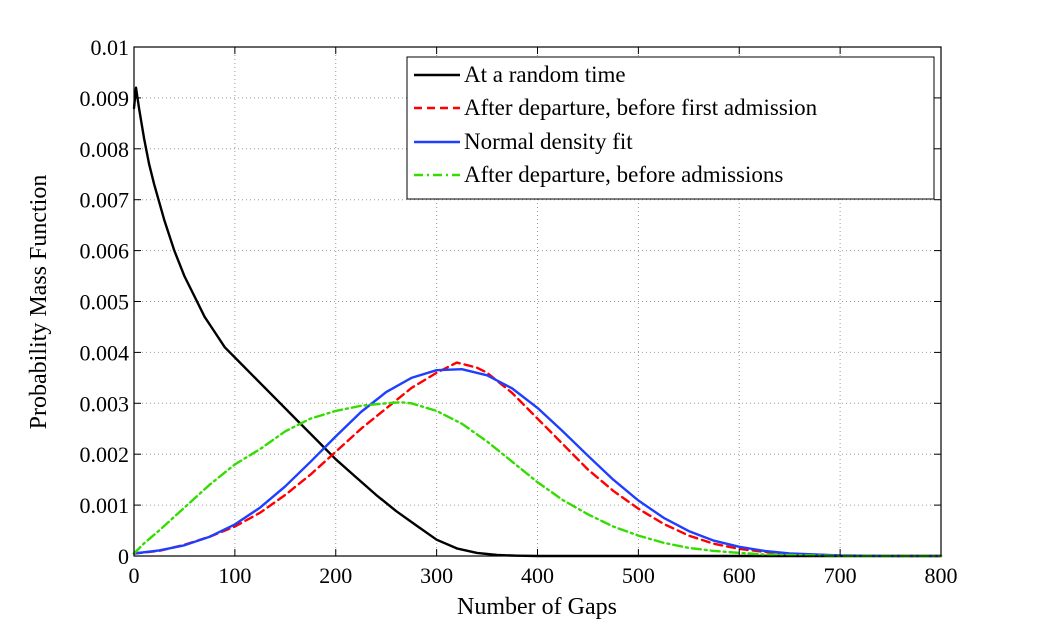  I want to click on y-tick-label-0.007: 0.007, so click(105, 200).